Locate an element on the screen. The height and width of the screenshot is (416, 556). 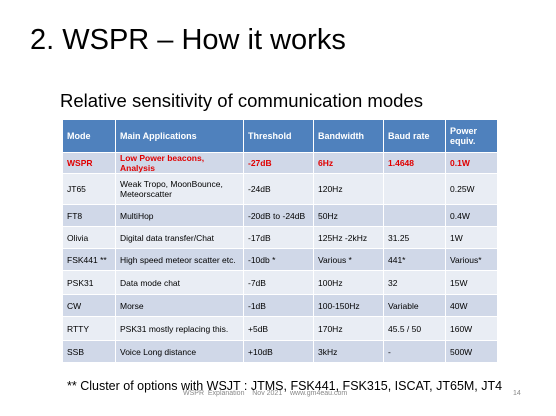
table-cell: 50Hz is located at coordinates (348, 215).